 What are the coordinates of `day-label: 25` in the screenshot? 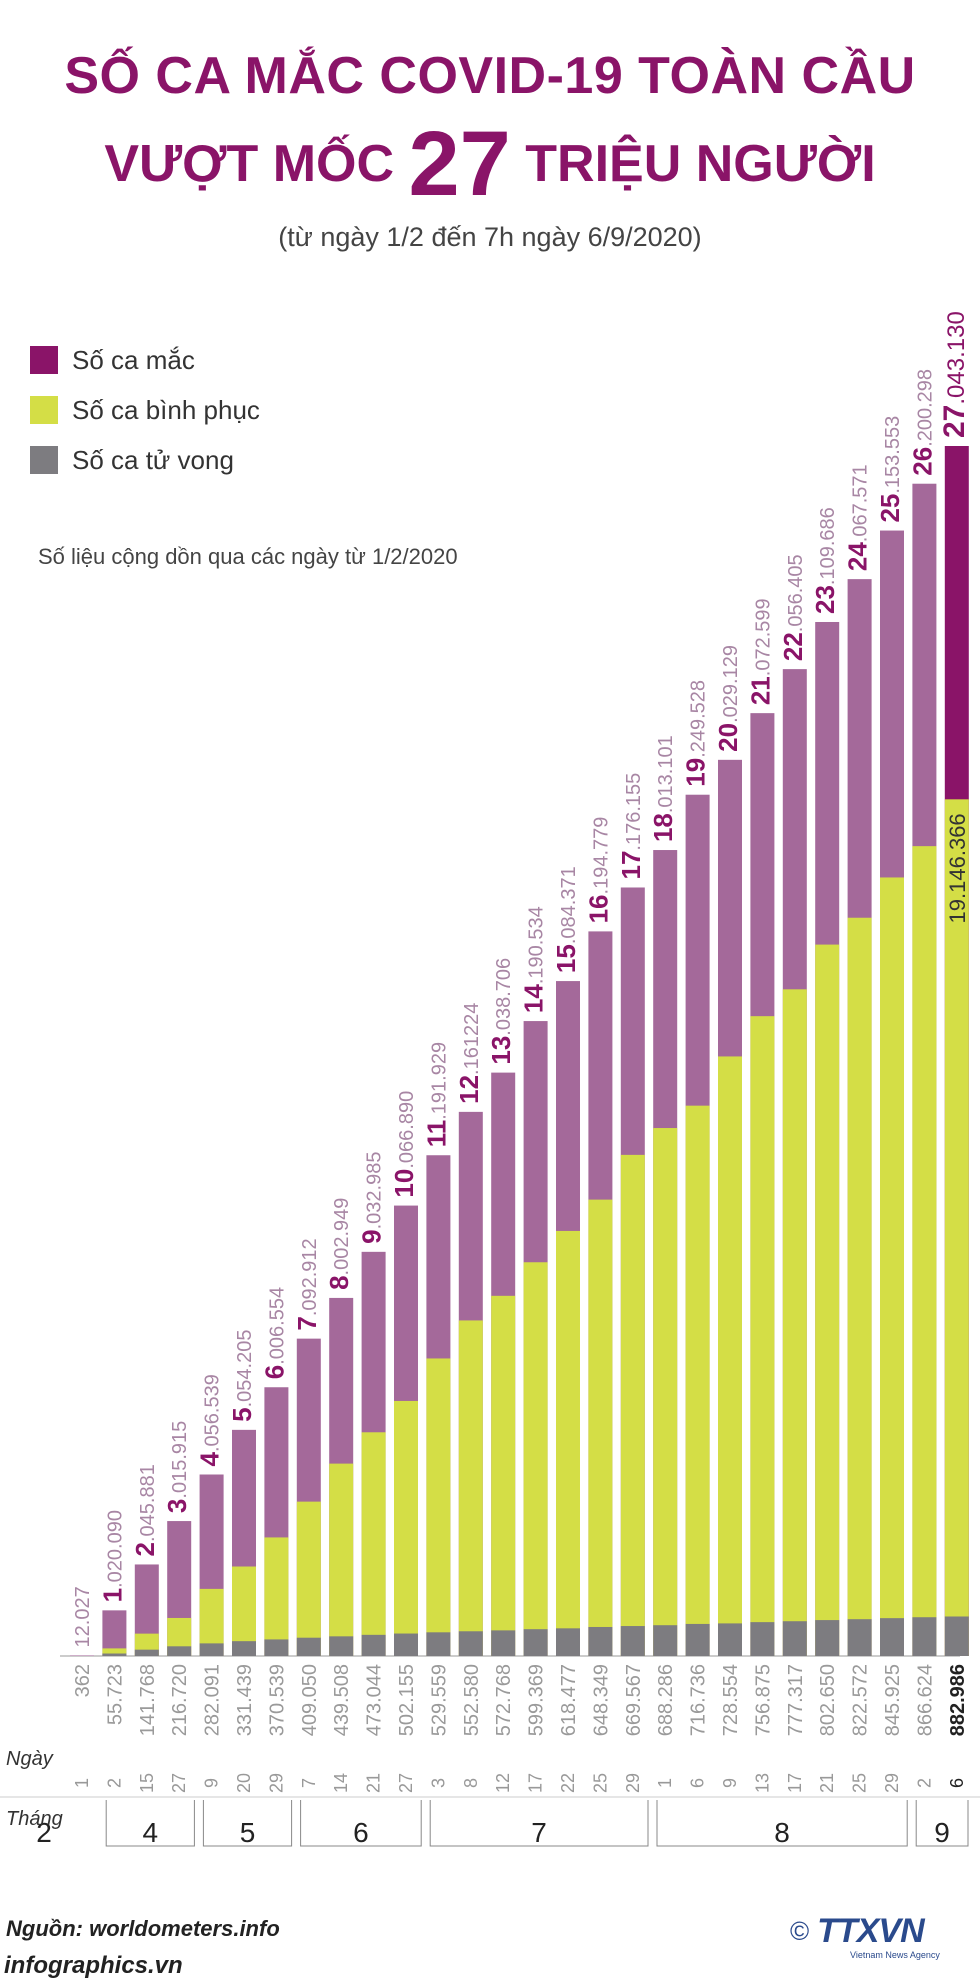 It's located at (600, 1783).